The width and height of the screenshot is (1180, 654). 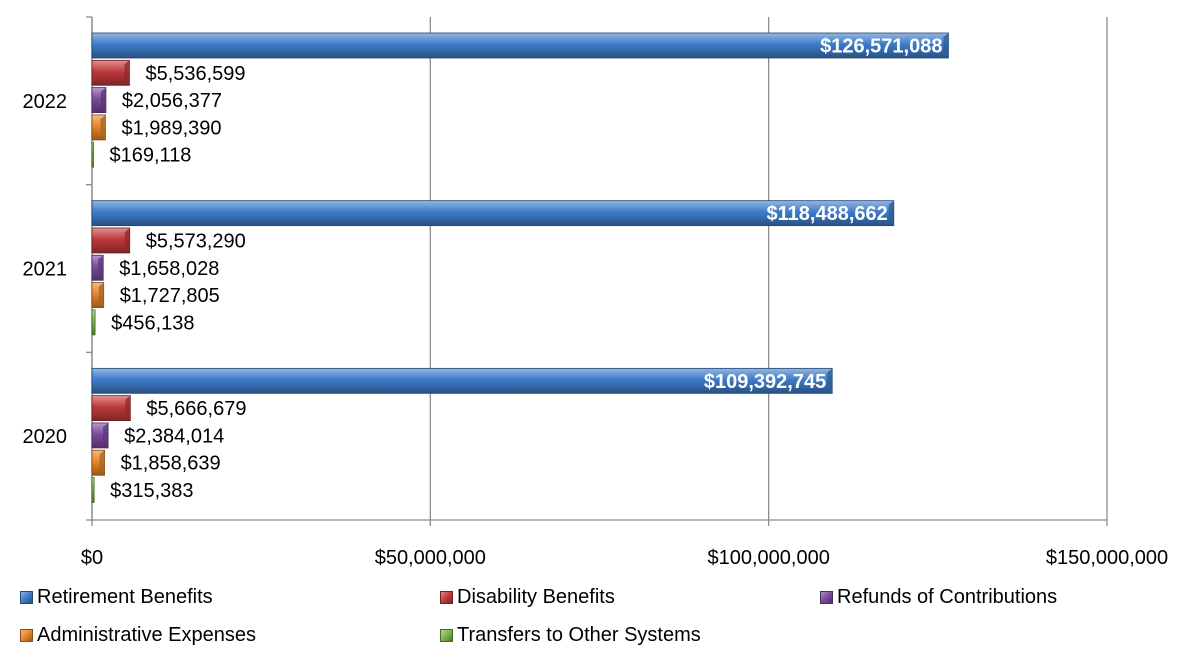 What do you see at coordinates (152, 323) in the screenshot?
I see `data-label: $456,138` at bounding box center [152, 323].